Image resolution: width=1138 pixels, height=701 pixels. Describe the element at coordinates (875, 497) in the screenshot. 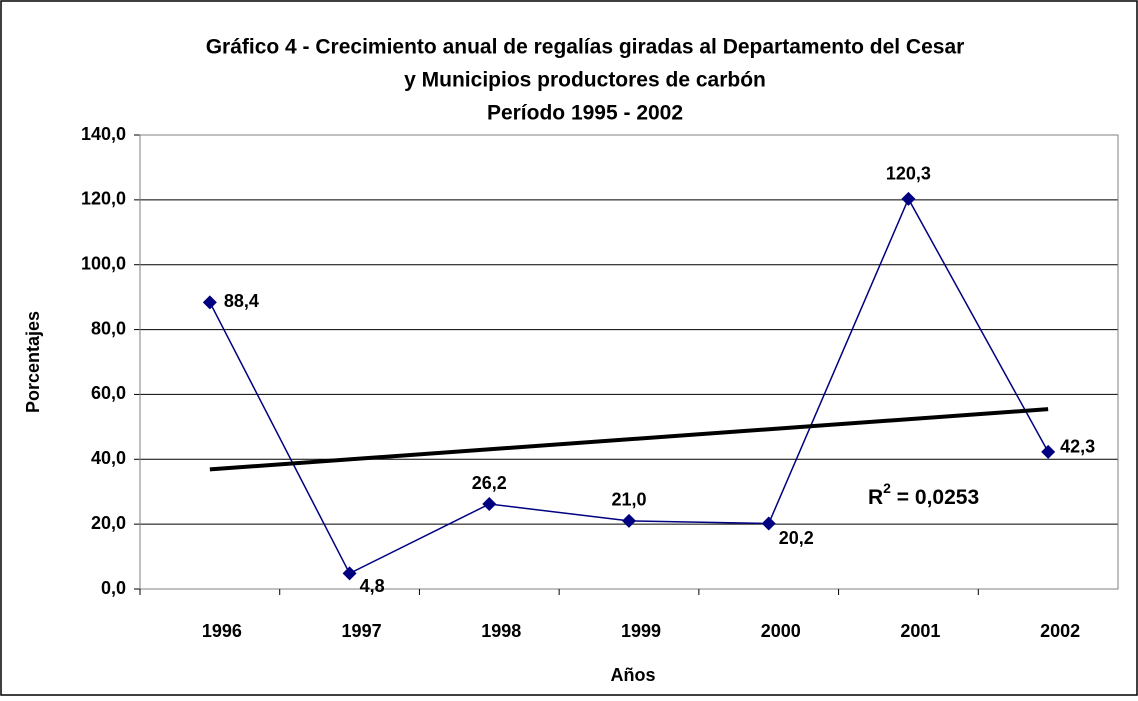

I see `trendline-label-r: R` at that location.